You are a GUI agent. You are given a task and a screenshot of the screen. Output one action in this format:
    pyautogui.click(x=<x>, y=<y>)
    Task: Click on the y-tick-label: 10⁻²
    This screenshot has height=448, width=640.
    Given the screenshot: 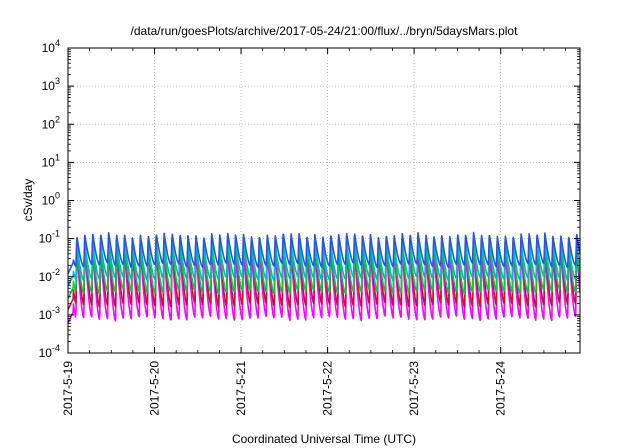 What is the action you would take?
    pyautogui.click(x=49, y=275)
    